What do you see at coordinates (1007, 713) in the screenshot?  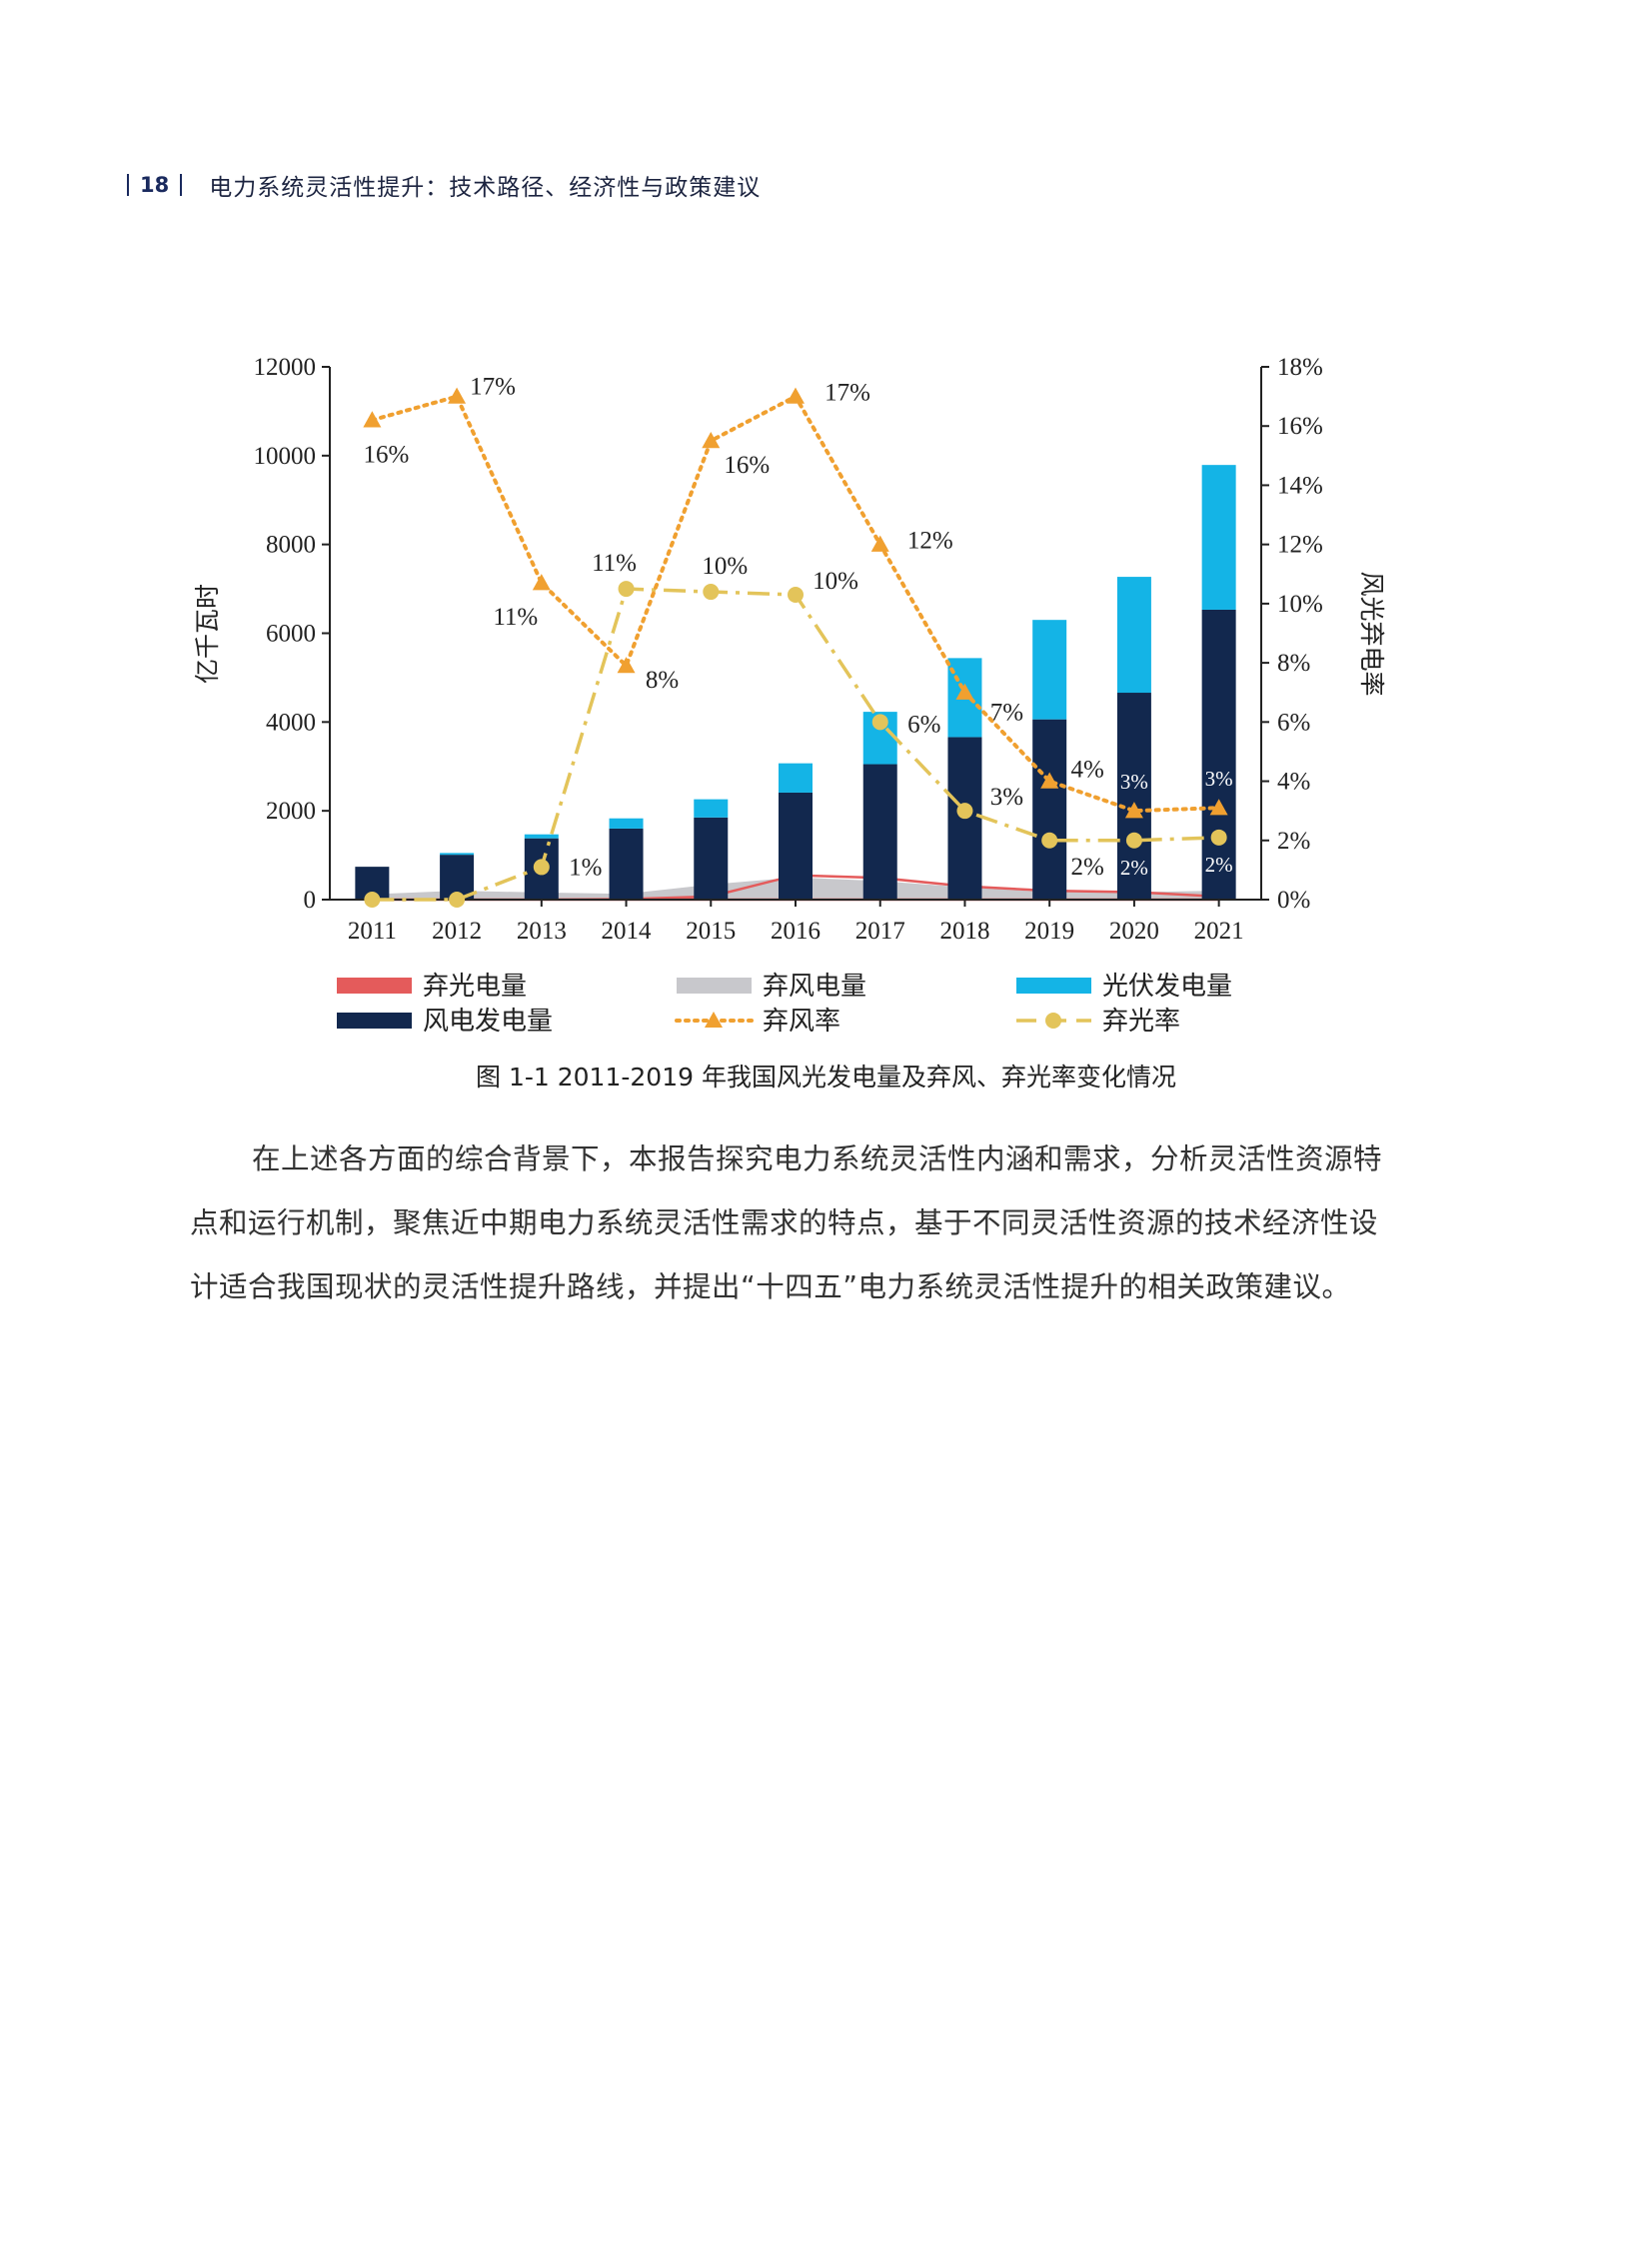 I see `wind-rate-label: 7%` at bounding box center [1007, 713].